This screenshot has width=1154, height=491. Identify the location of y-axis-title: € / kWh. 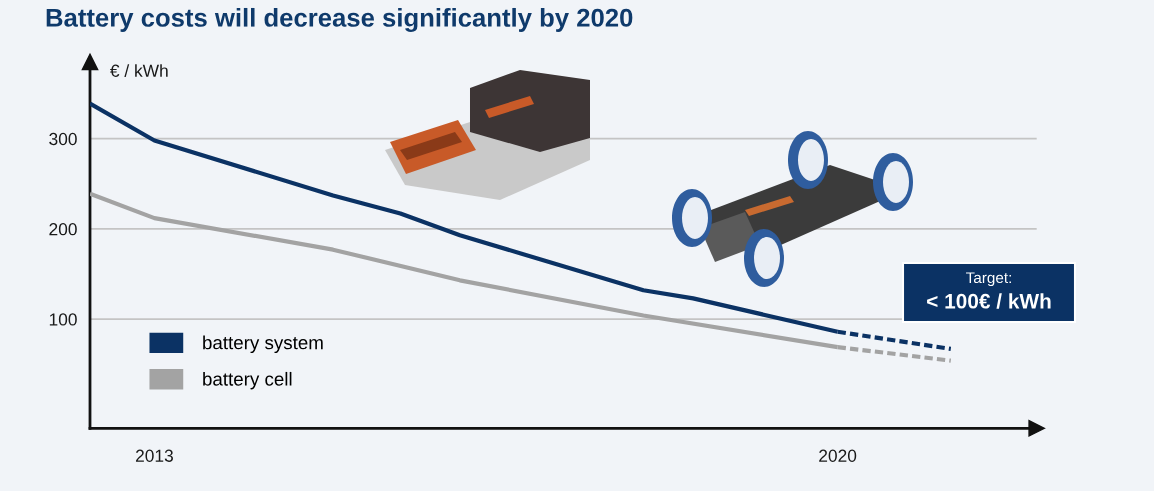
(139, 70).